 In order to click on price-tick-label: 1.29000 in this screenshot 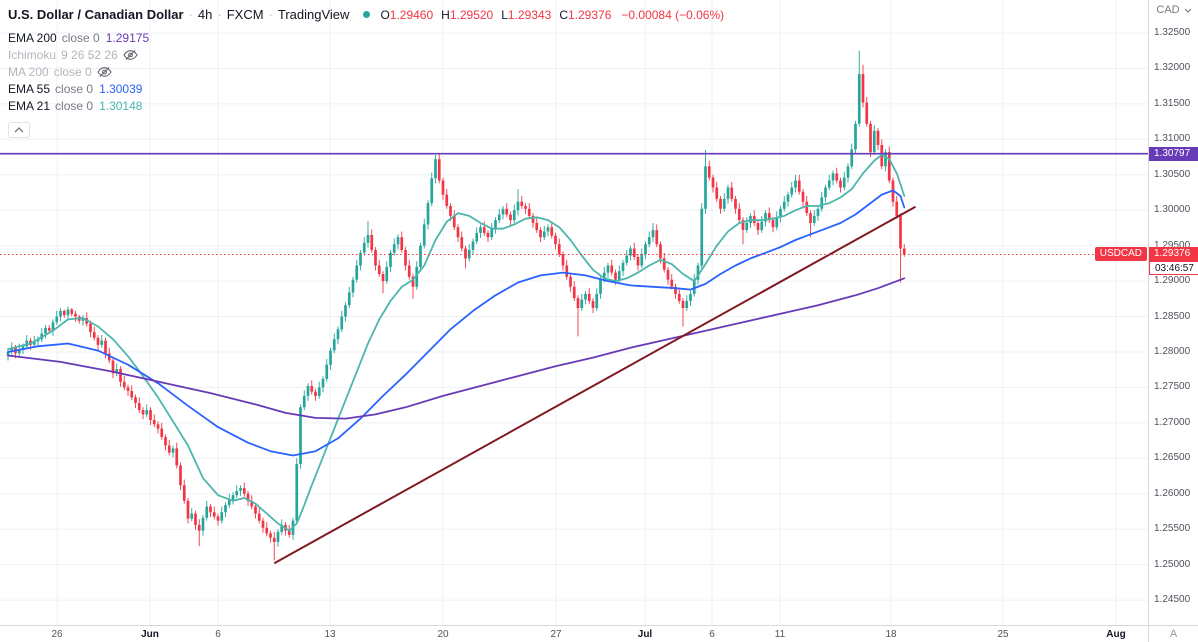, I will do `click(1172, 281)`.